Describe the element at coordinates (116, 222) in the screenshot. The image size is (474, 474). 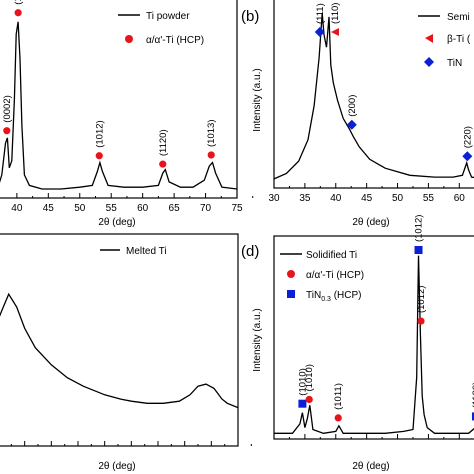
I see `panel-a-xlabel: 2θ (deg)` at that location.